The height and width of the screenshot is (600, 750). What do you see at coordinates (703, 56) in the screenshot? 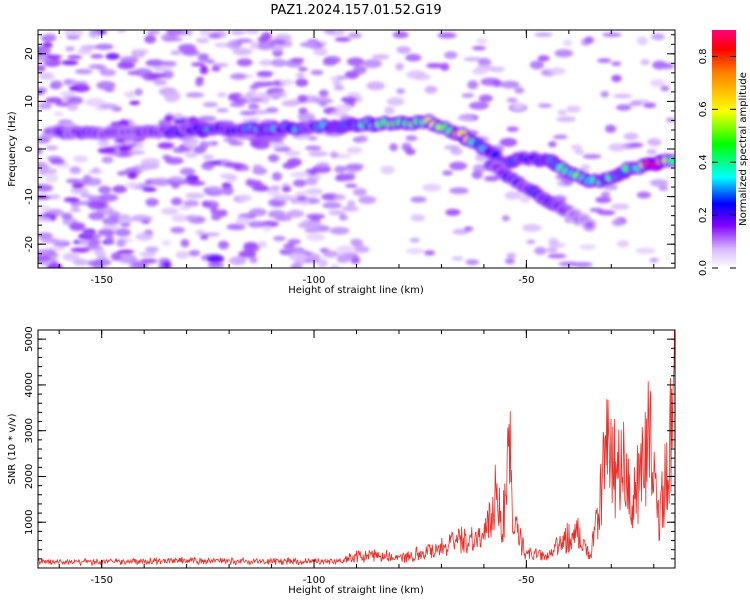
I see `colorbar-tick-label: 0.8` at bounding box center [703, 56].